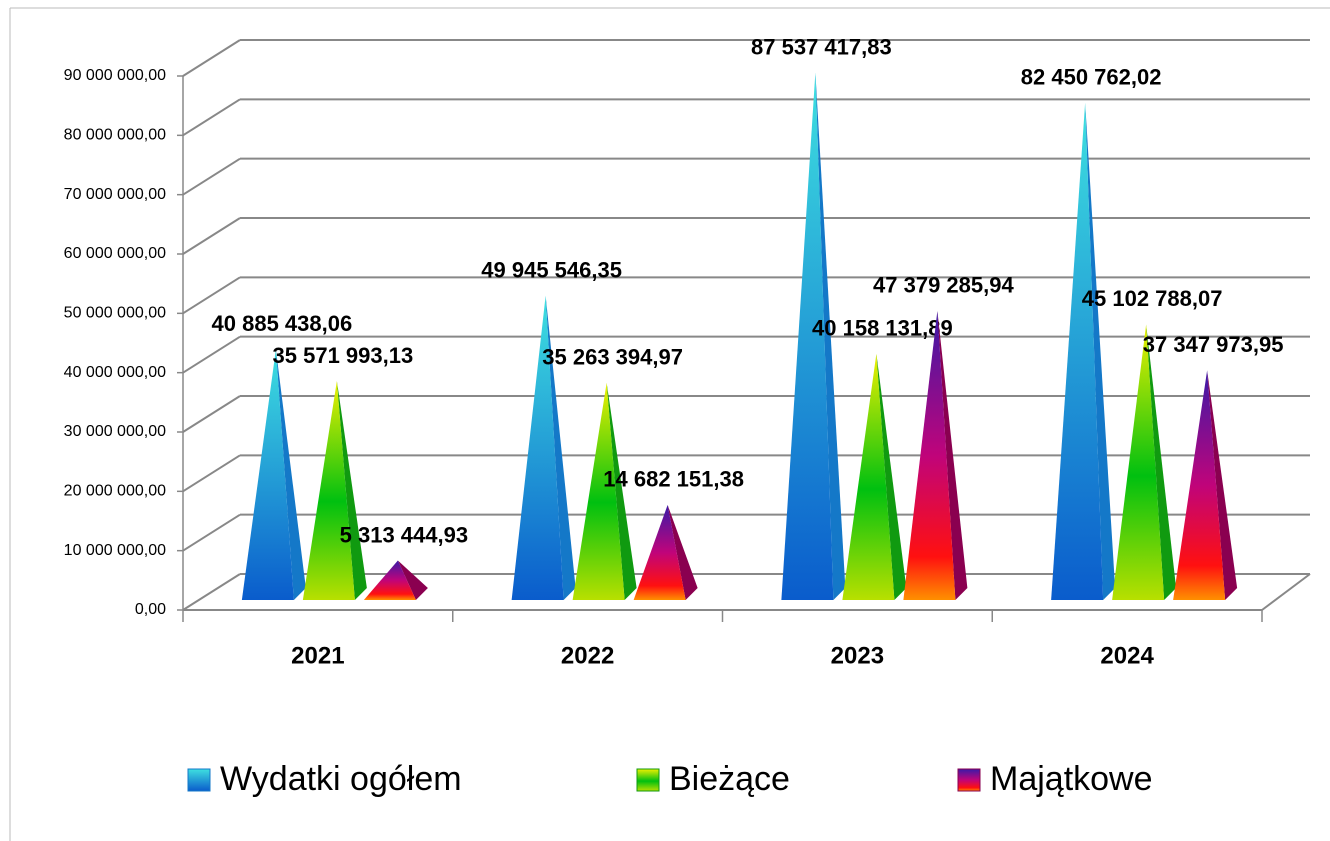  Describe the element at coordinates (821, 46) in the screenshot. I see `data-label: 87 537 417,83` at that location.